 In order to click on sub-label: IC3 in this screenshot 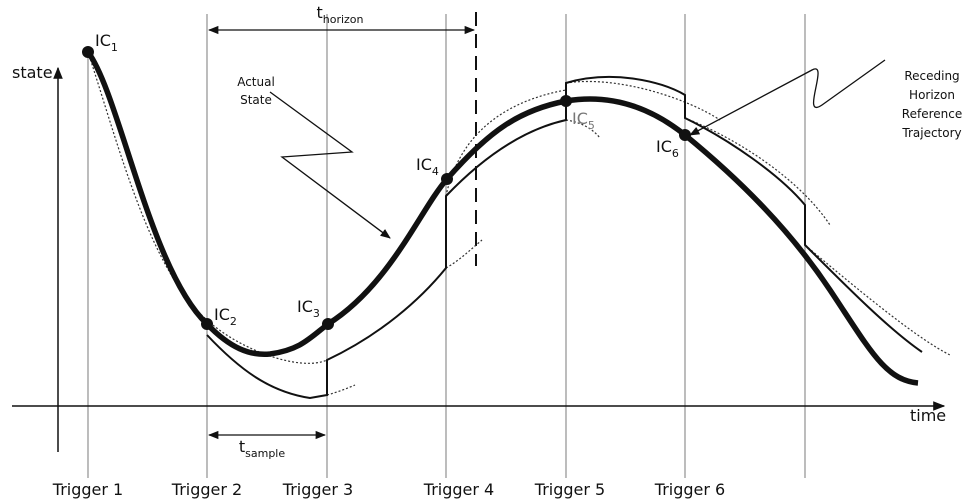, I will do `click(308, 308)`.